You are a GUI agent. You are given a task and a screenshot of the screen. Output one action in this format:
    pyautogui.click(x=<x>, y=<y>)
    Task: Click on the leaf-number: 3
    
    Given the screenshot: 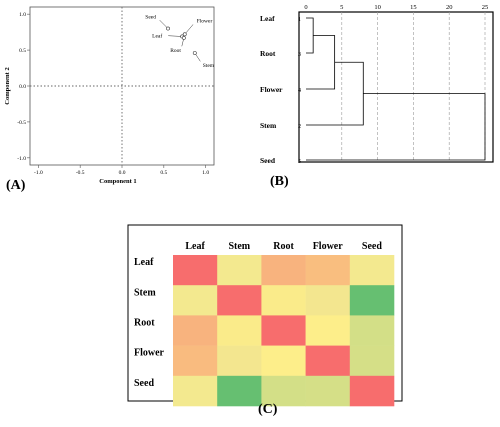 What is the action you would take?
    pyautogui.click(x=299, y=55)
    